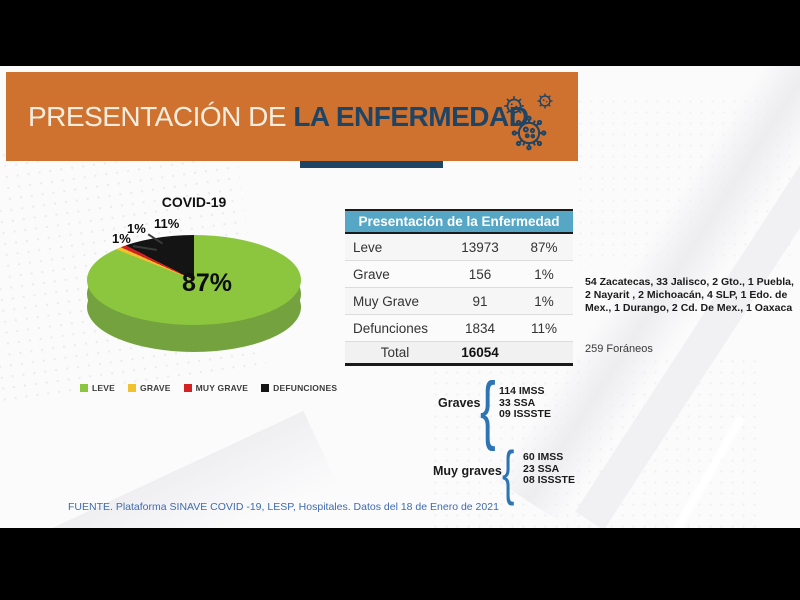 This screenshot has width=800, height=600. I want to click on graves-items: 114 IMSS 33 SSA 09 ISSSTE, so click(525, 403).